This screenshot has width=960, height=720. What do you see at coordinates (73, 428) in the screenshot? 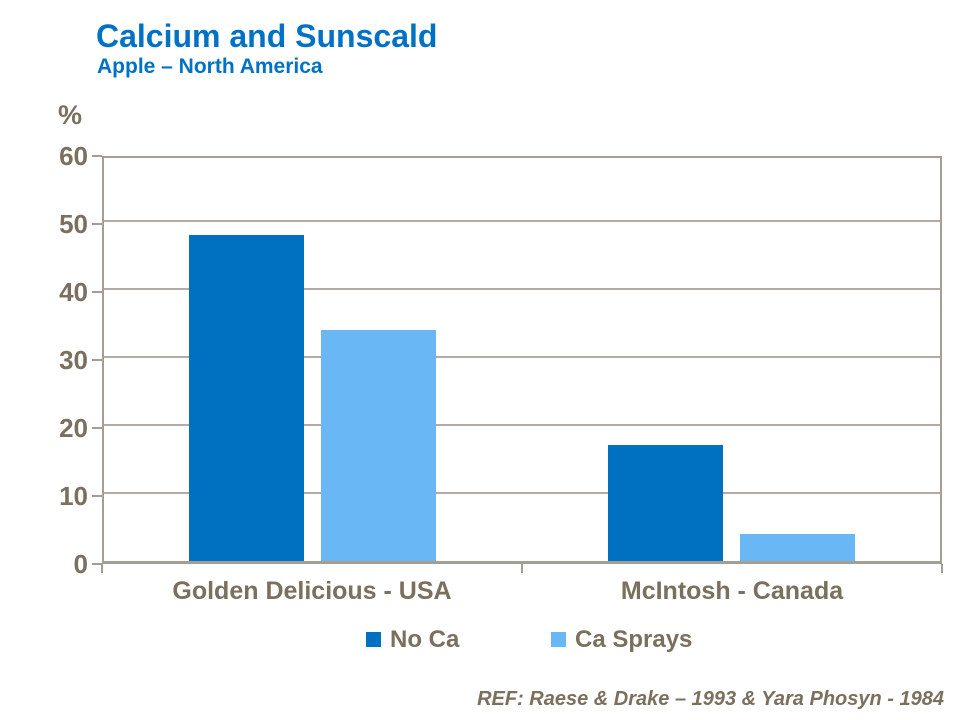
I see `y-tick-label-20: 20` at bounding box center [73, 428].